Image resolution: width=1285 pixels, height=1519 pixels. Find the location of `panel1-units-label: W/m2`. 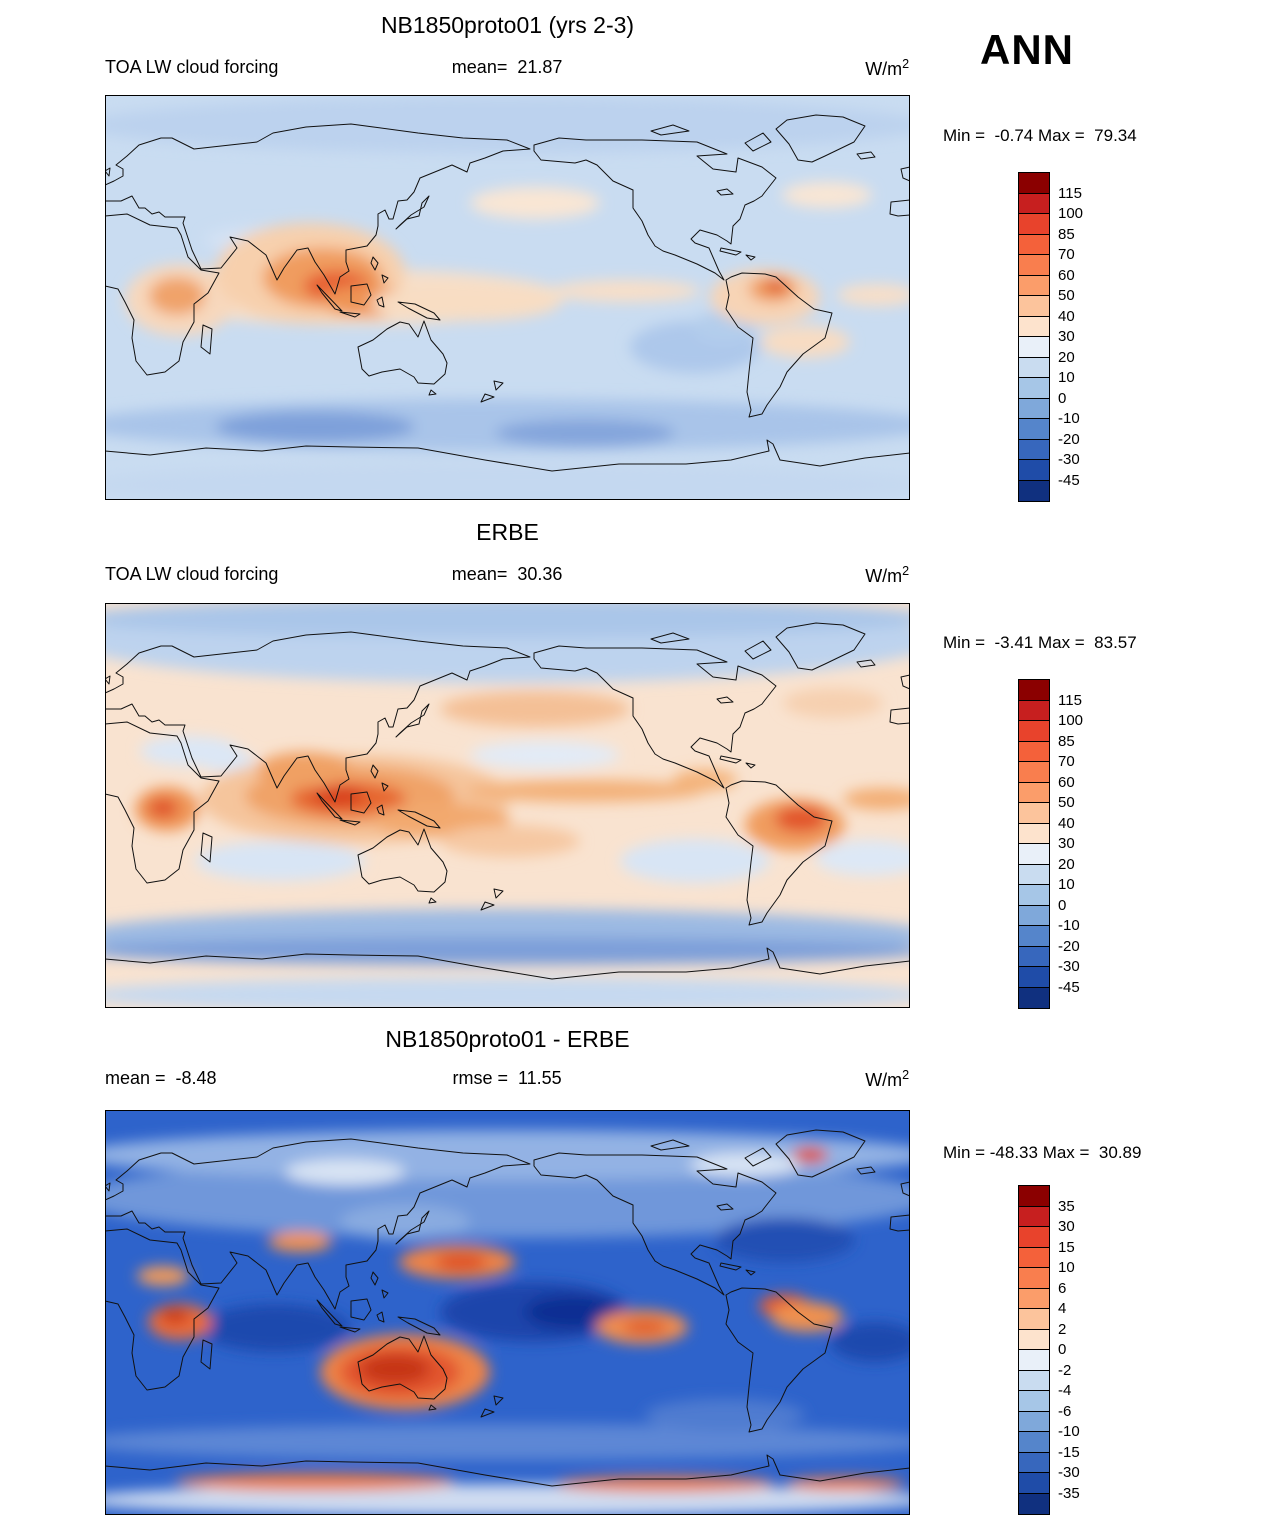

panel1-units-label: W/m2 is located at coordinates (887, 68).